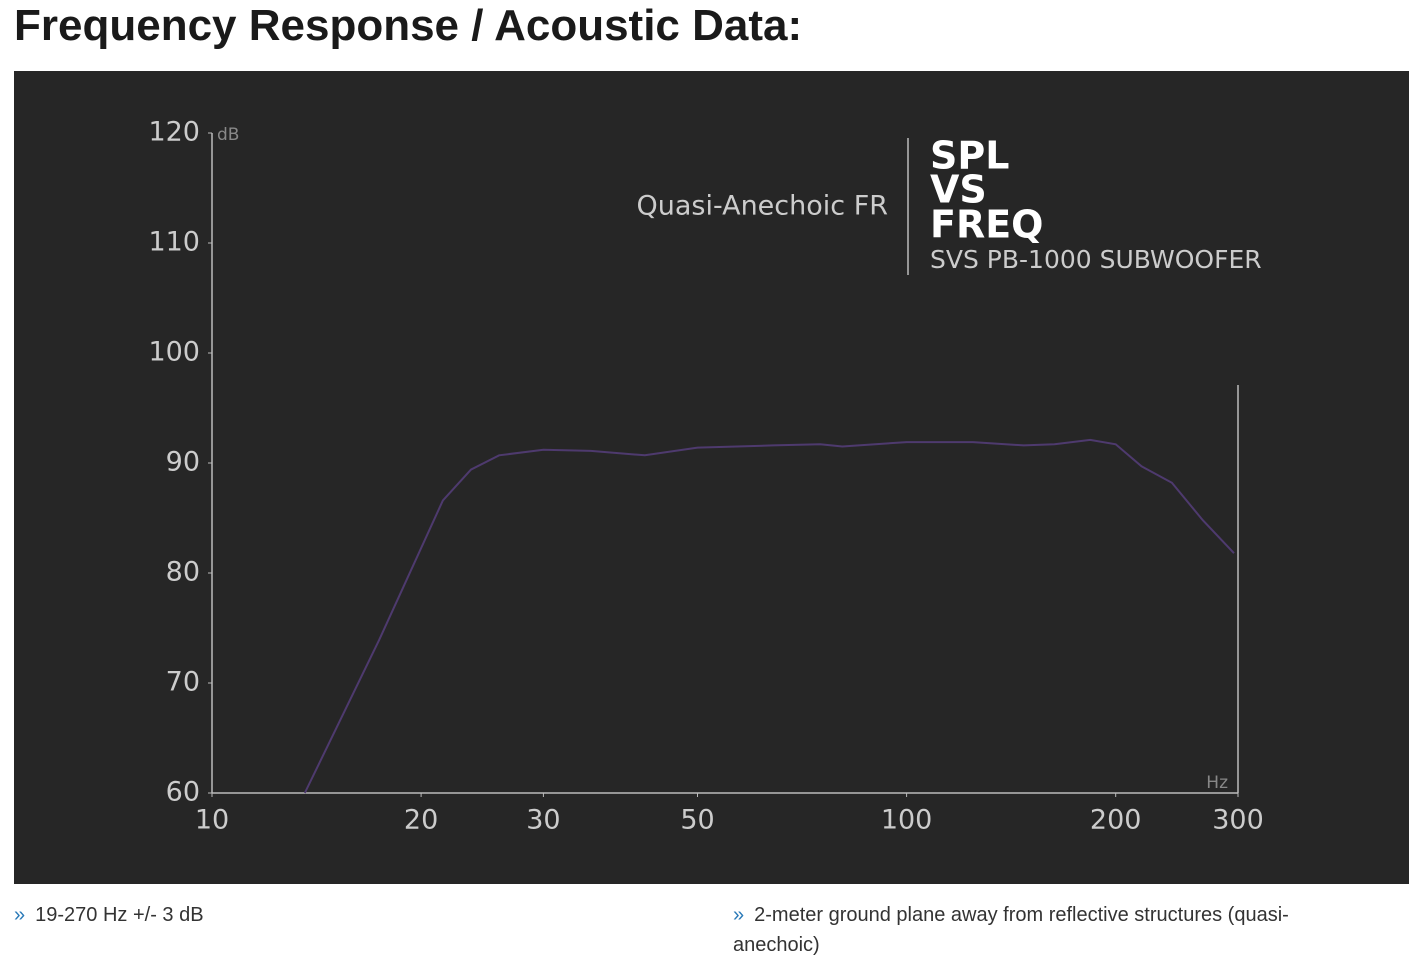 Image resolution: width=1426 pixels, height=964 pixels. I want to click on x-tick-label: 10, so click(212, 820).